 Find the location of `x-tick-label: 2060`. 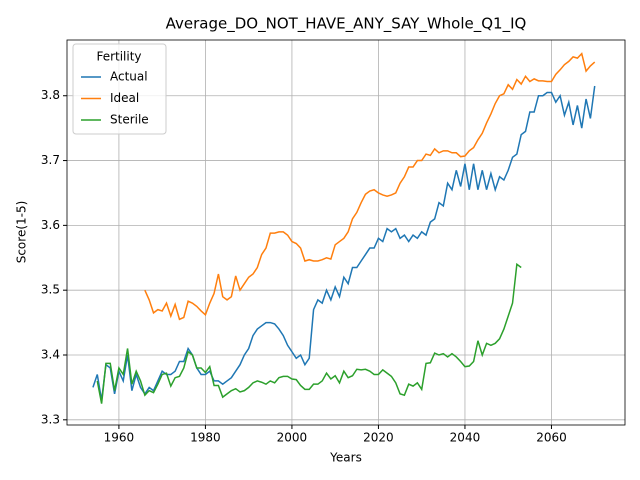

x-tick-label: 2060 is located at coordinates (551, 438).